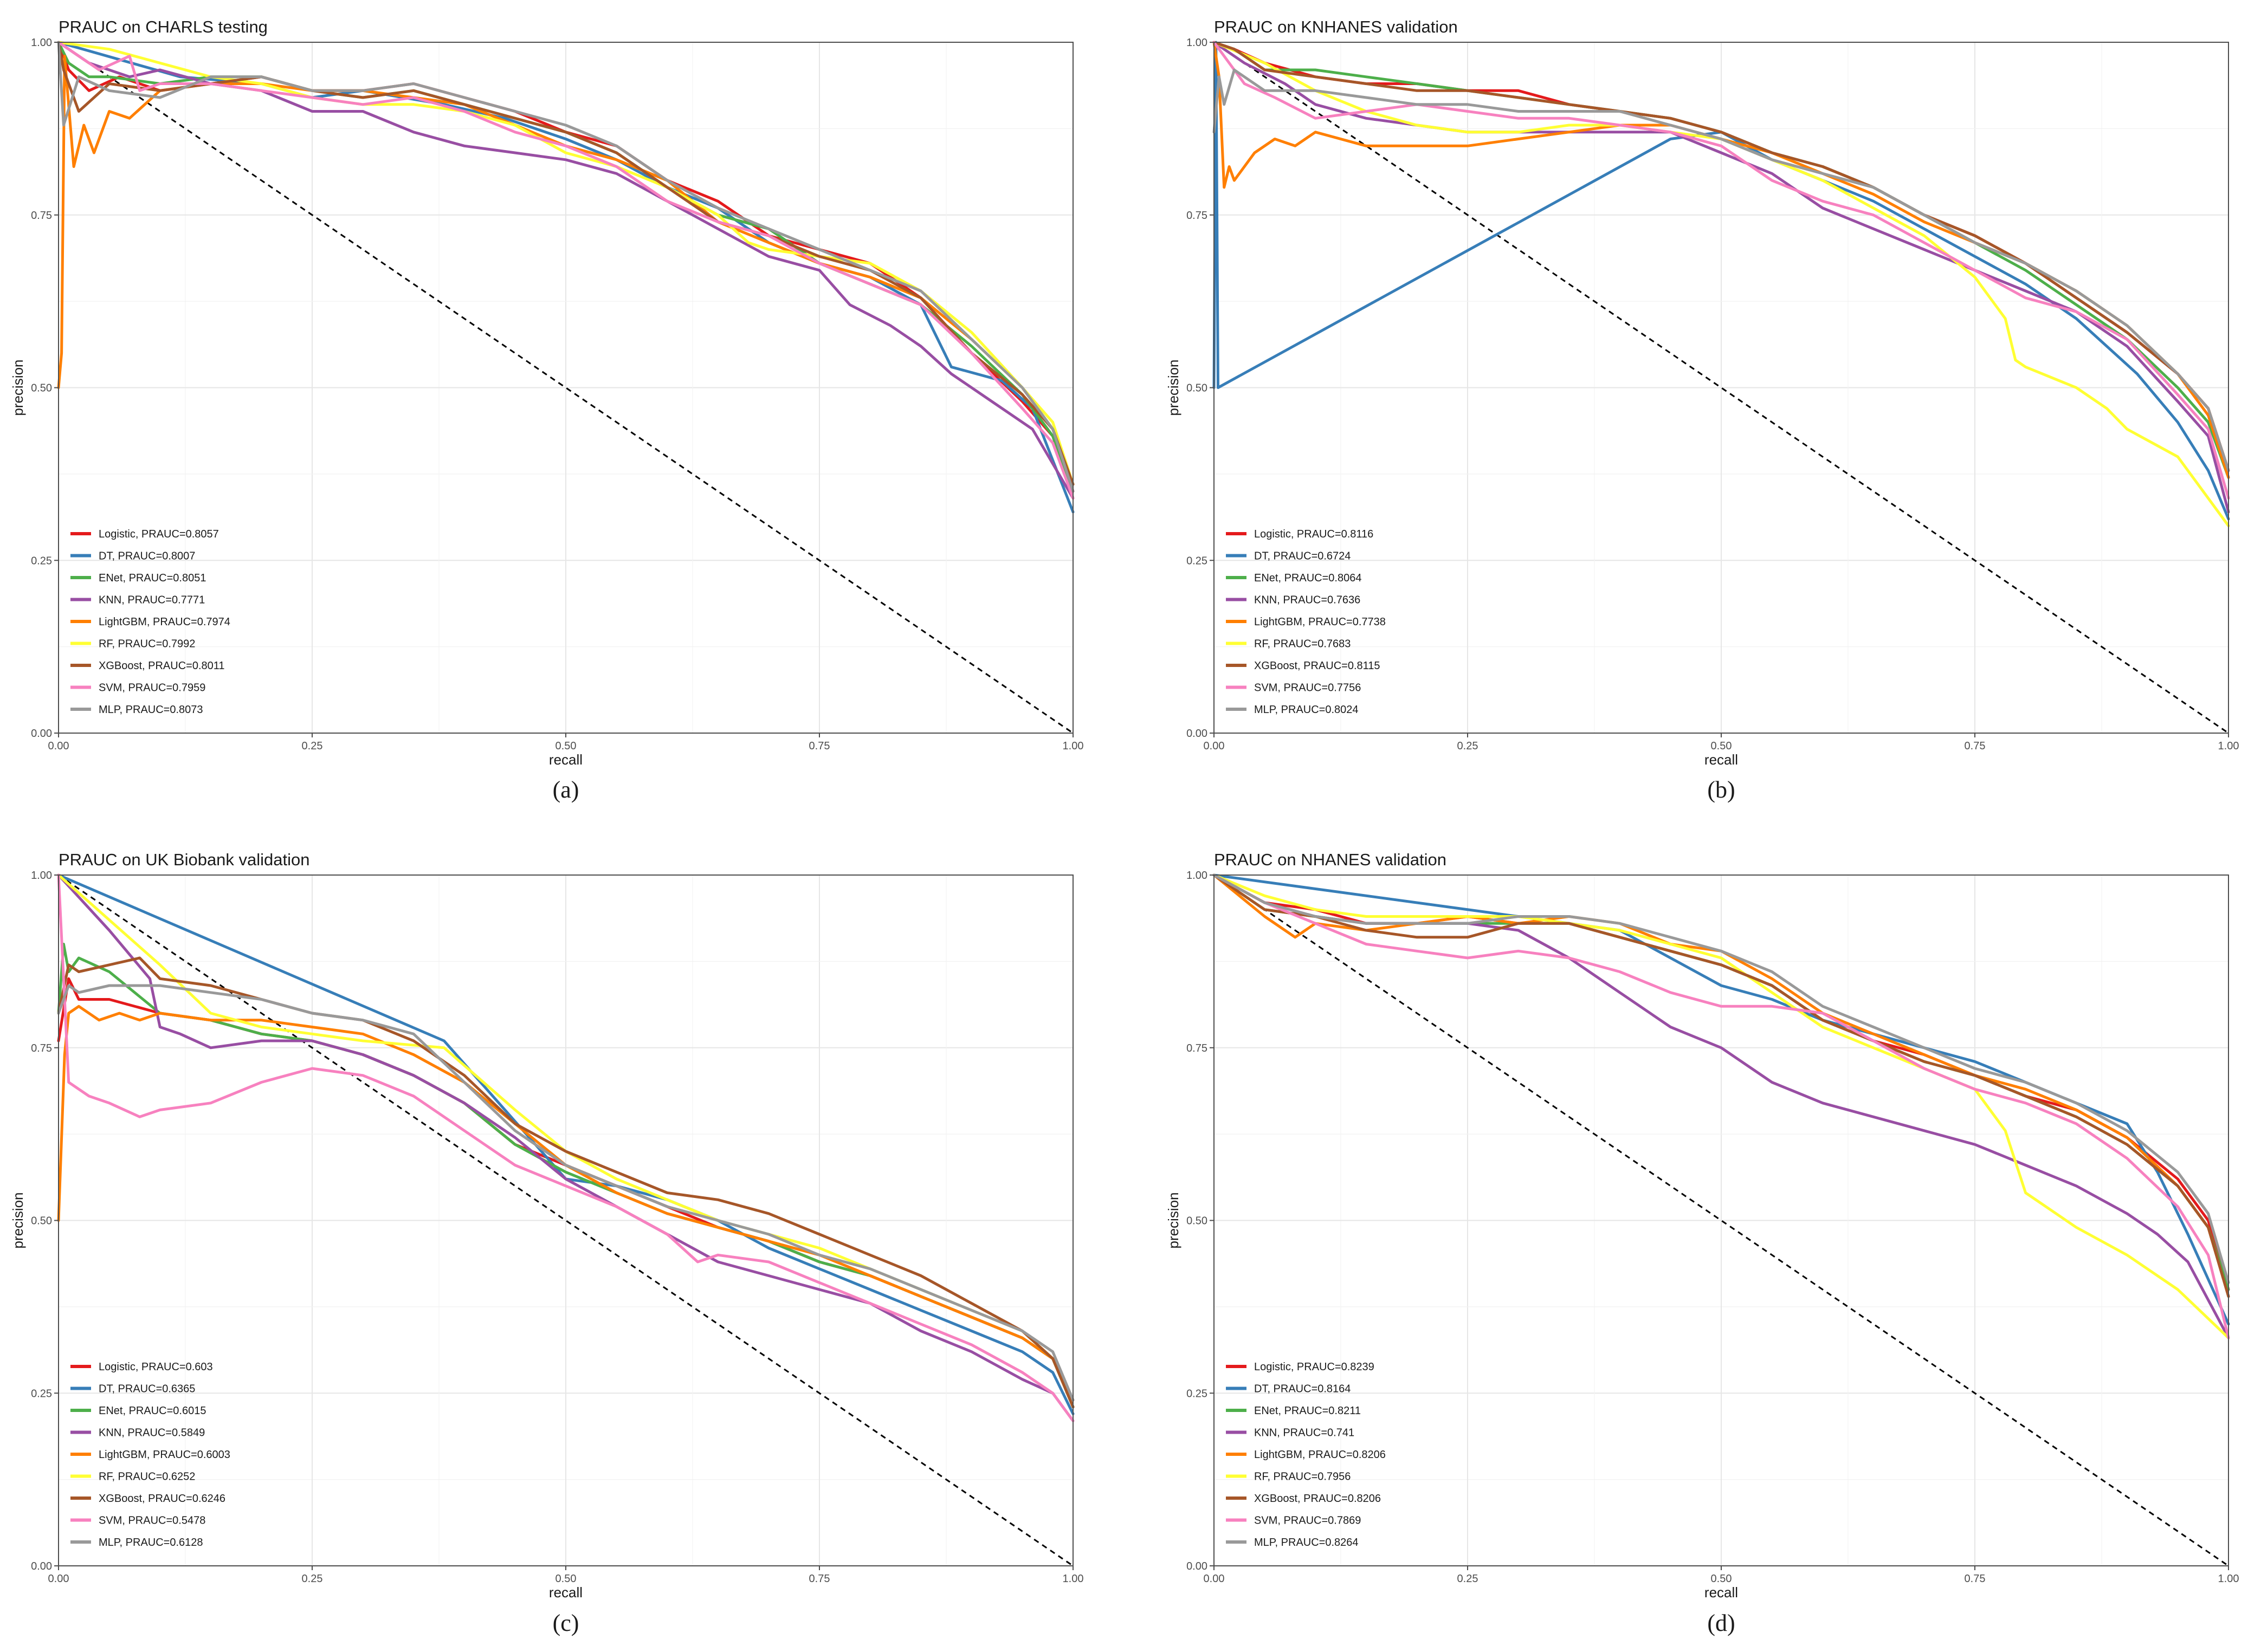 The width and height of the screenshot is (2248, 1652). Describe the element at coordinates (162, 666) in the screenshot. I see `legend-label-xgboost: XGBoost, PRAUC=0.8011` at that location.